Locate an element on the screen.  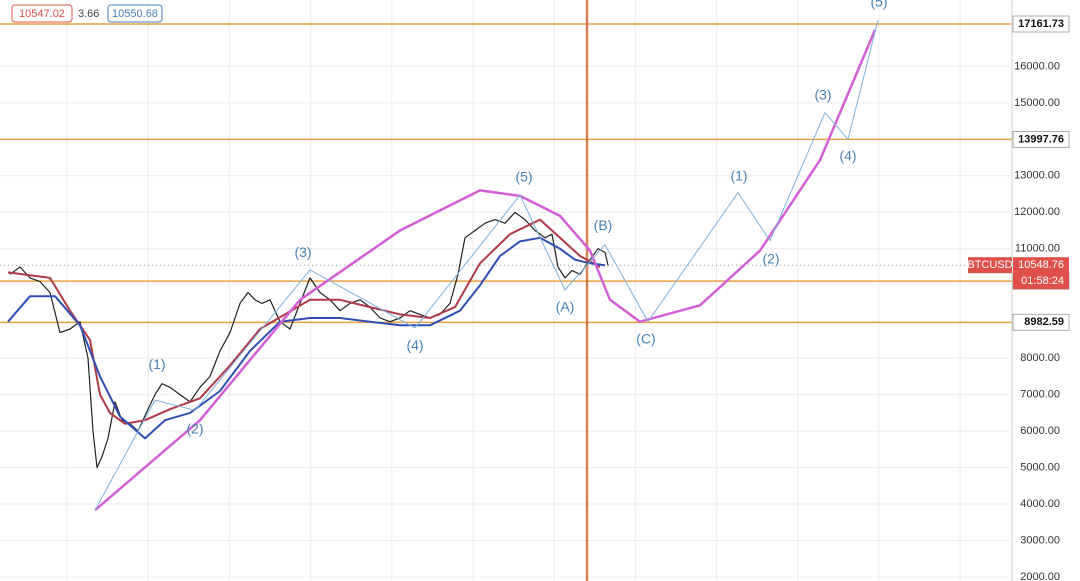
y-tick-label: 11000.00 is located at coordinates (1037, 249).